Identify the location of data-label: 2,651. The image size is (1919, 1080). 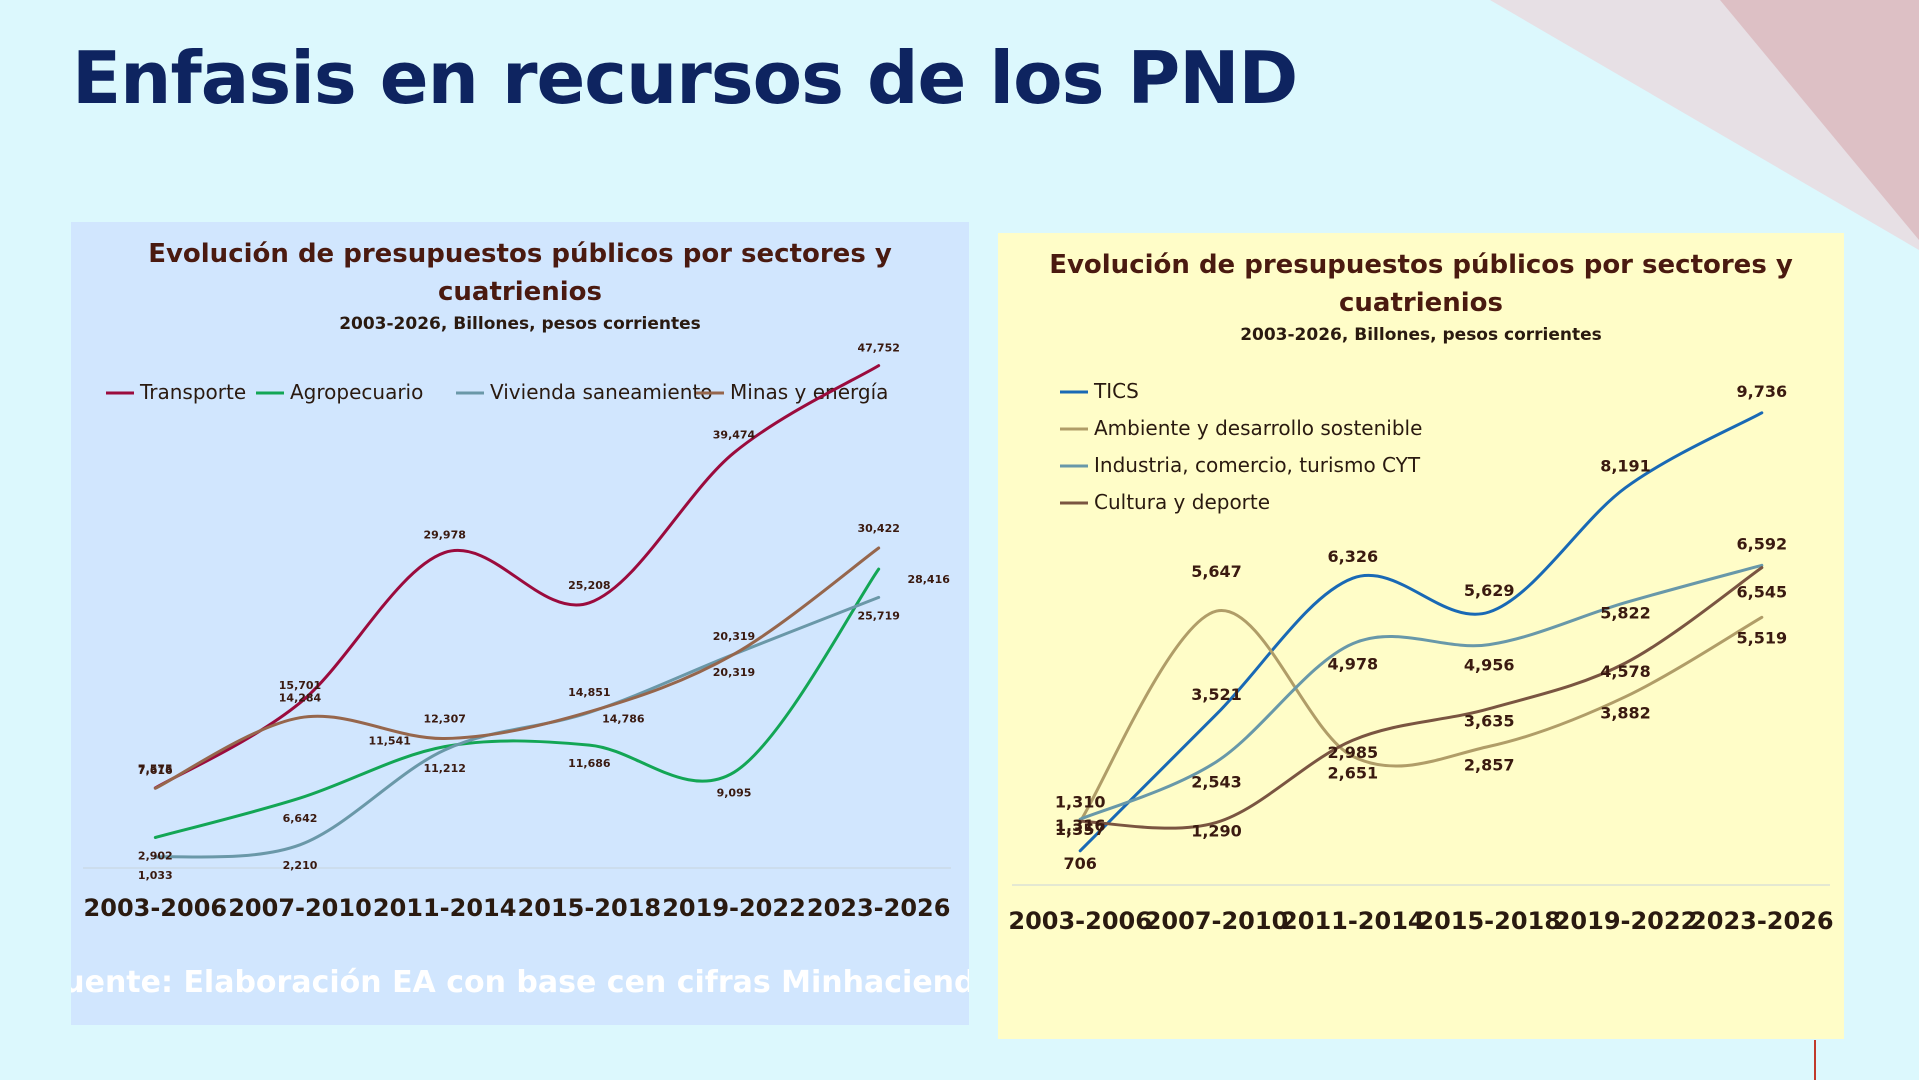
(1353, 772).